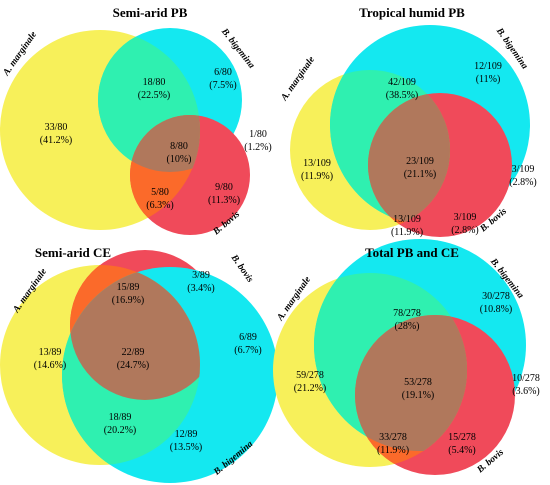 This screenshot has height=485, width=550. Describe the element at coordinates (223, 85) in the screenshot. I see `region-percent: (7.5%)` at that location.